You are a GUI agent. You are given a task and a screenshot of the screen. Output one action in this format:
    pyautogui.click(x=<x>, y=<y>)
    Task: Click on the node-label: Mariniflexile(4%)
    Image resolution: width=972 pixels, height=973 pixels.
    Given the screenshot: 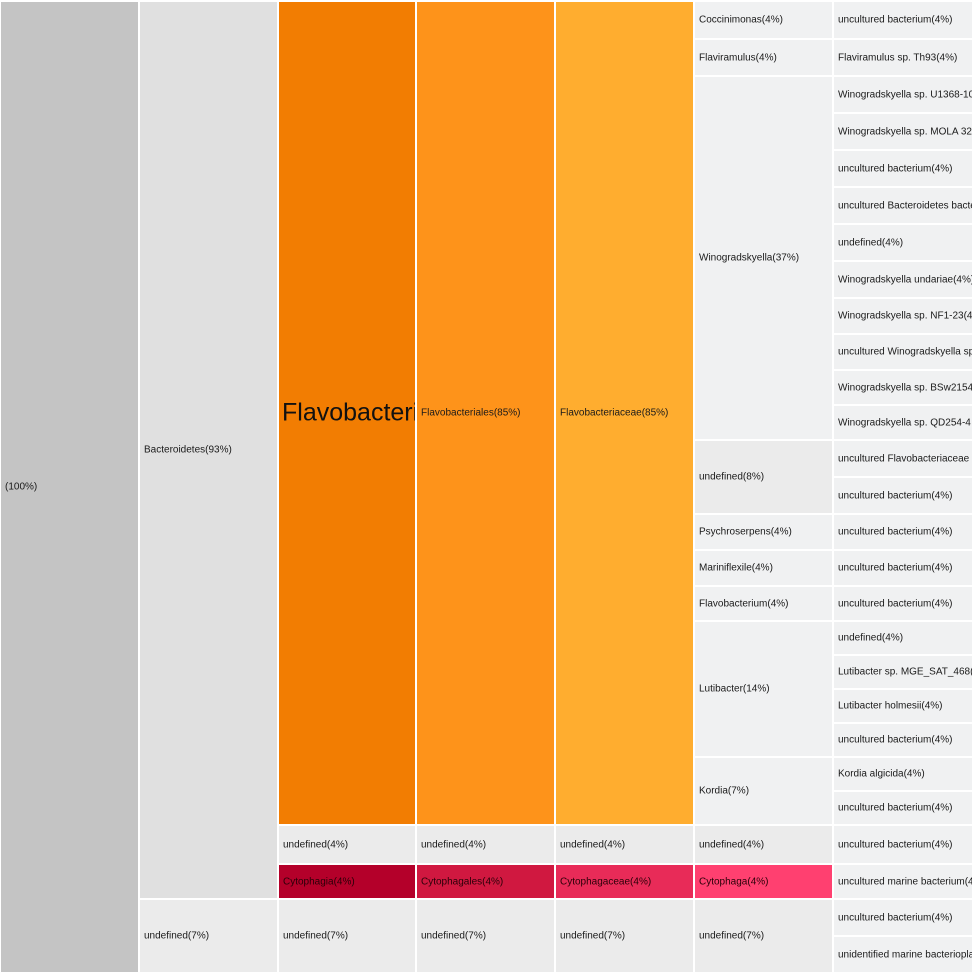 What is the action you would take?
    pyautogui.click(x=736, y=568)
    